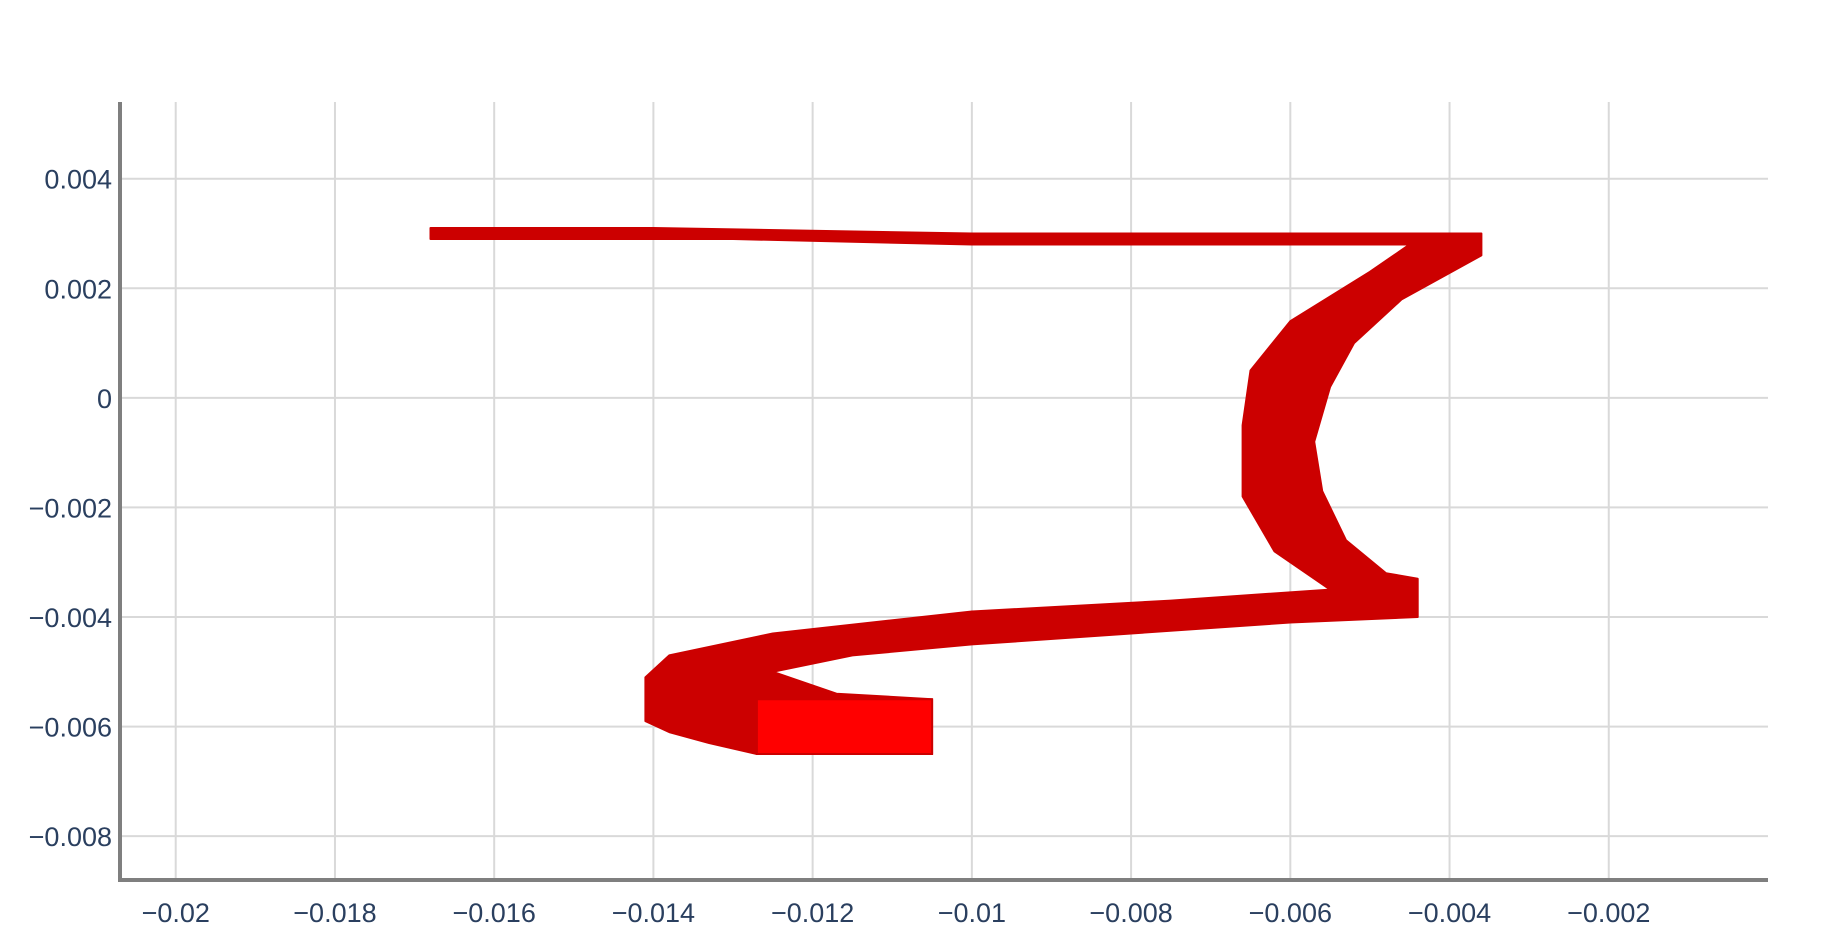 The image size is (1832, 952). Describe the element at coordinates (653, 913) in the screenshot. I see `x-tick-label: −0.014` at that location.